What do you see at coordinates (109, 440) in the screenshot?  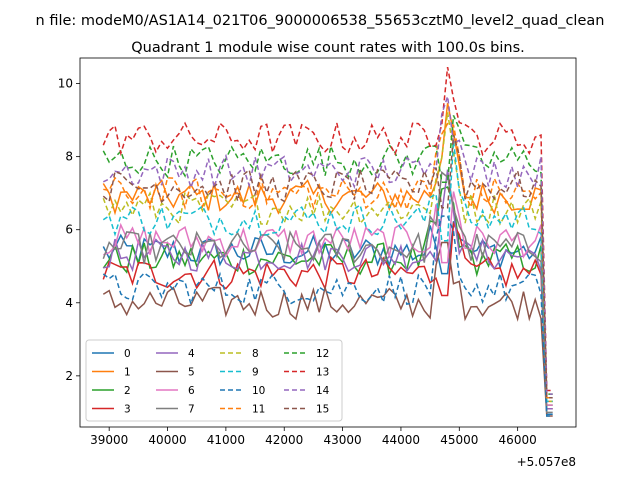 I see `x-tick-label: 39000` at bounding box center [109, 440].